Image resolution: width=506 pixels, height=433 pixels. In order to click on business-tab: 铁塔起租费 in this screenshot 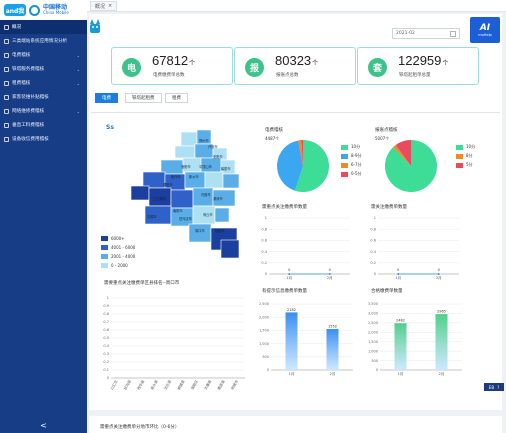, I will do `click(143, 98)`.